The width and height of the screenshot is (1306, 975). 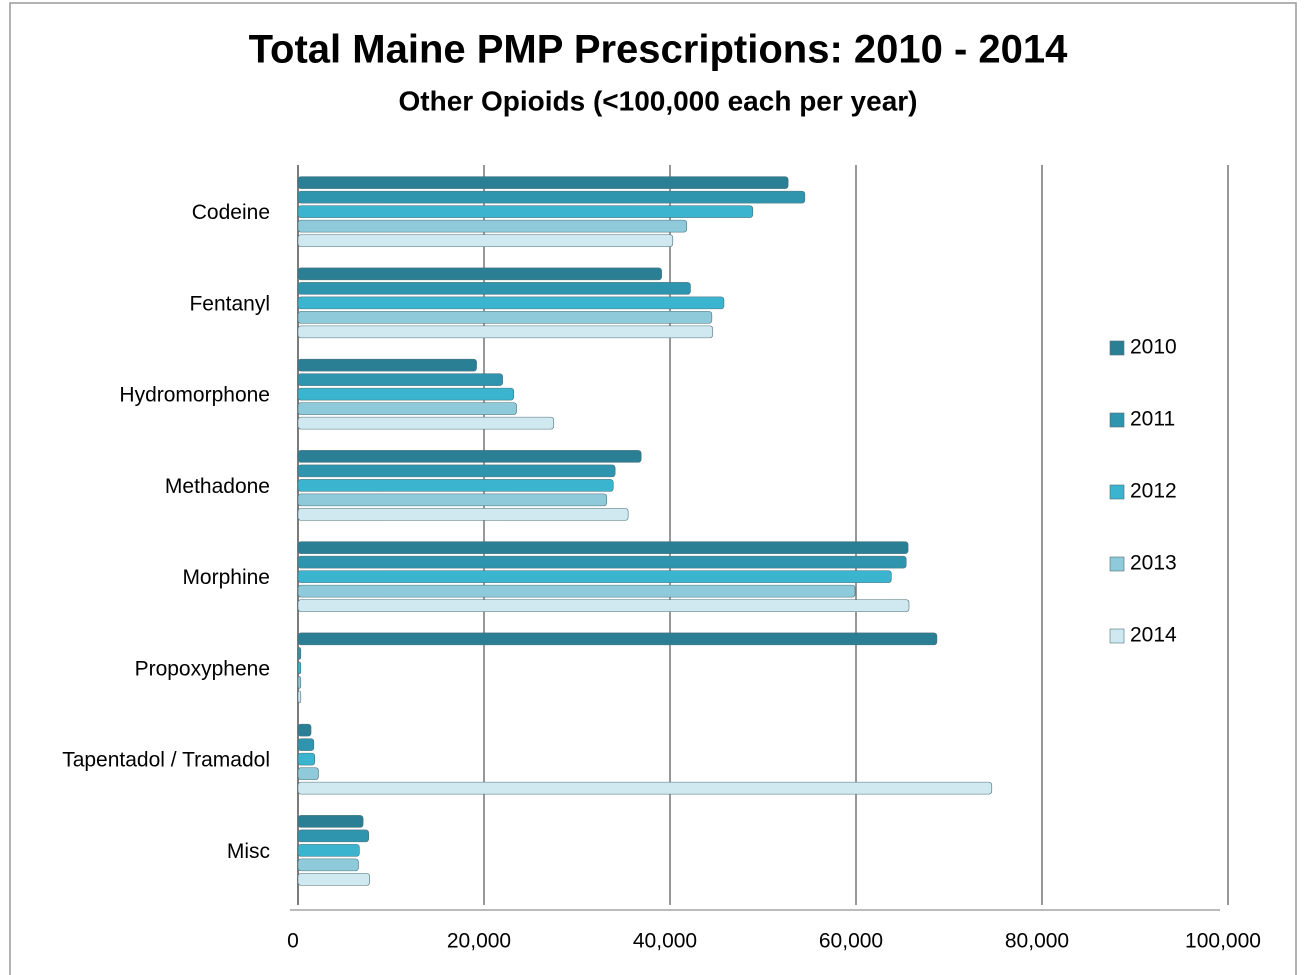 What do you see at coordinates (194, 395) in the screenshot?
I see `y-tick-label: Hydromorphone` at bounding box center [194, 395].